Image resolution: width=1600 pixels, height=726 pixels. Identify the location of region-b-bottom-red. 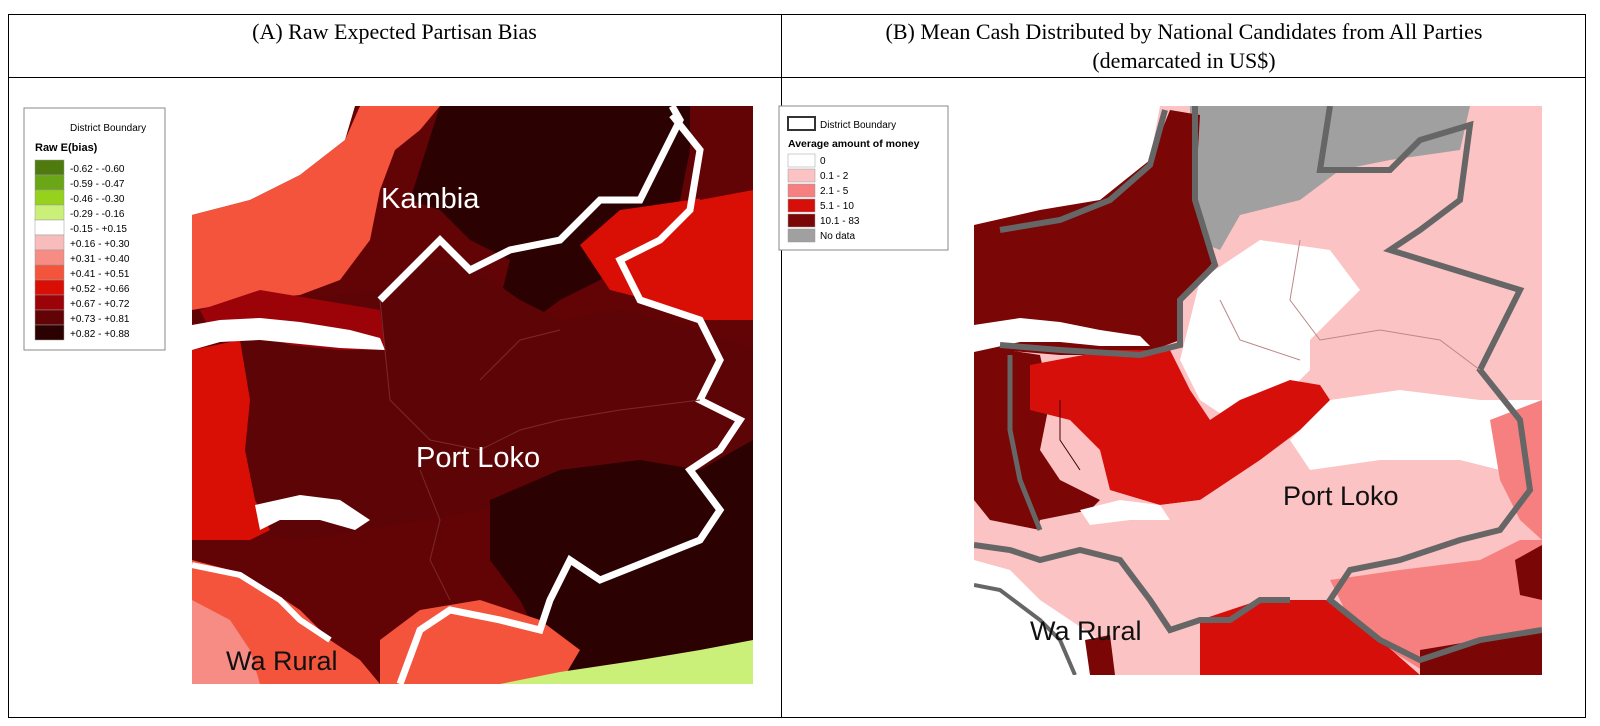
(1310, 637).